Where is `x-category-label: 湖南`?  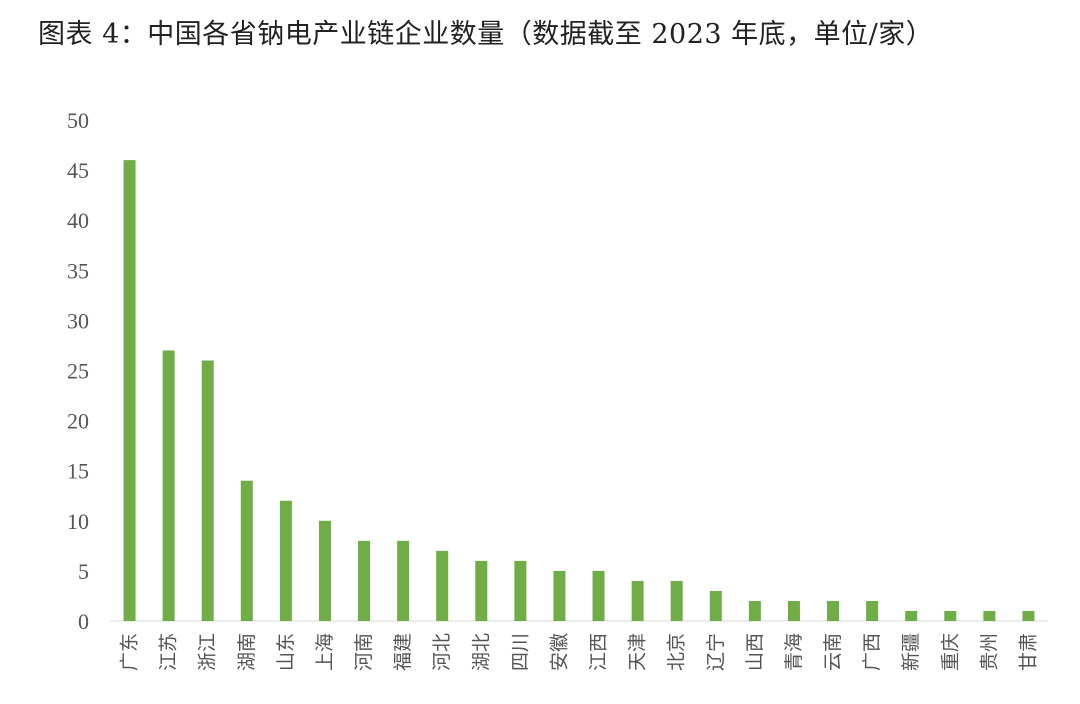 x-category-label: 湖南 is located at coordinates (247, 652).